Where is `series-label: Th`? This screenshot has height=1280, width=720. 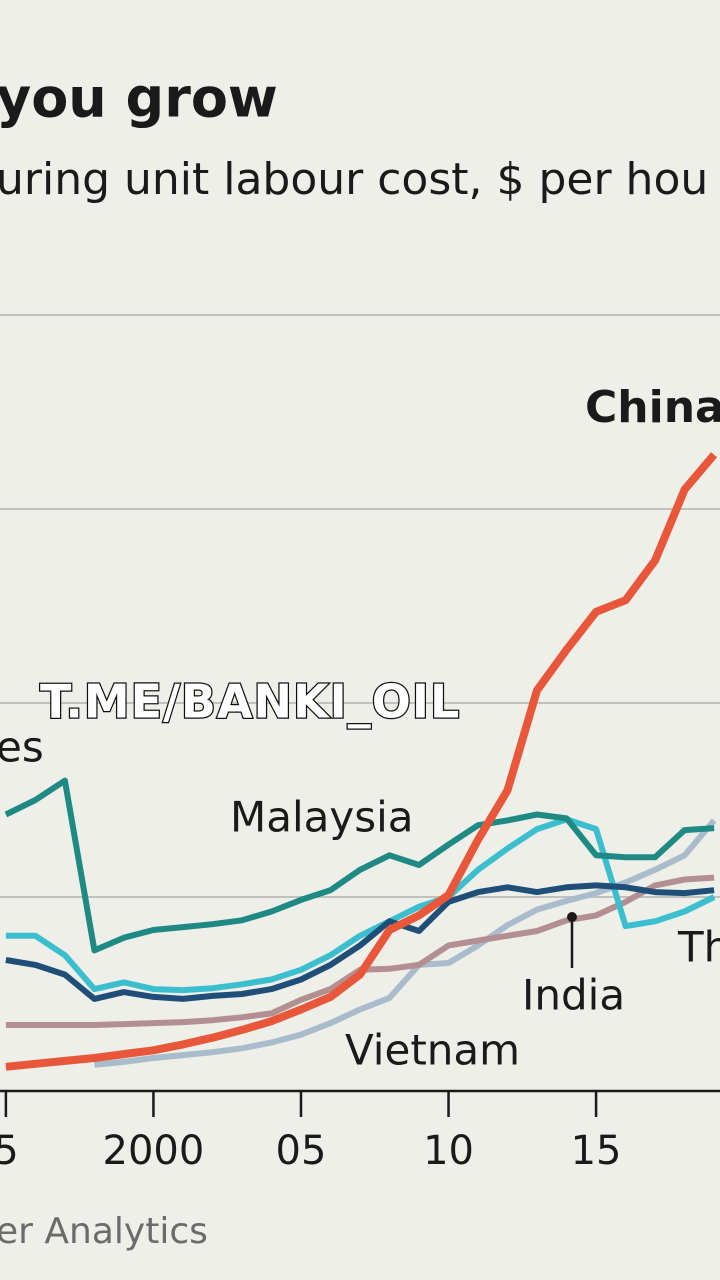
series-label: Th is located at coordinates (698, 947).